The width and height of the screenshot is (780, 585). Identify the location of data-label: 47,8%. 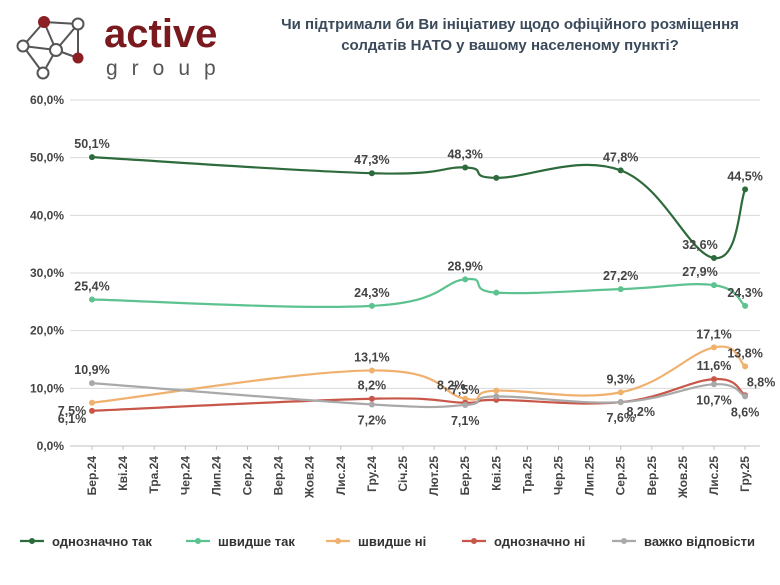
(620, 157).